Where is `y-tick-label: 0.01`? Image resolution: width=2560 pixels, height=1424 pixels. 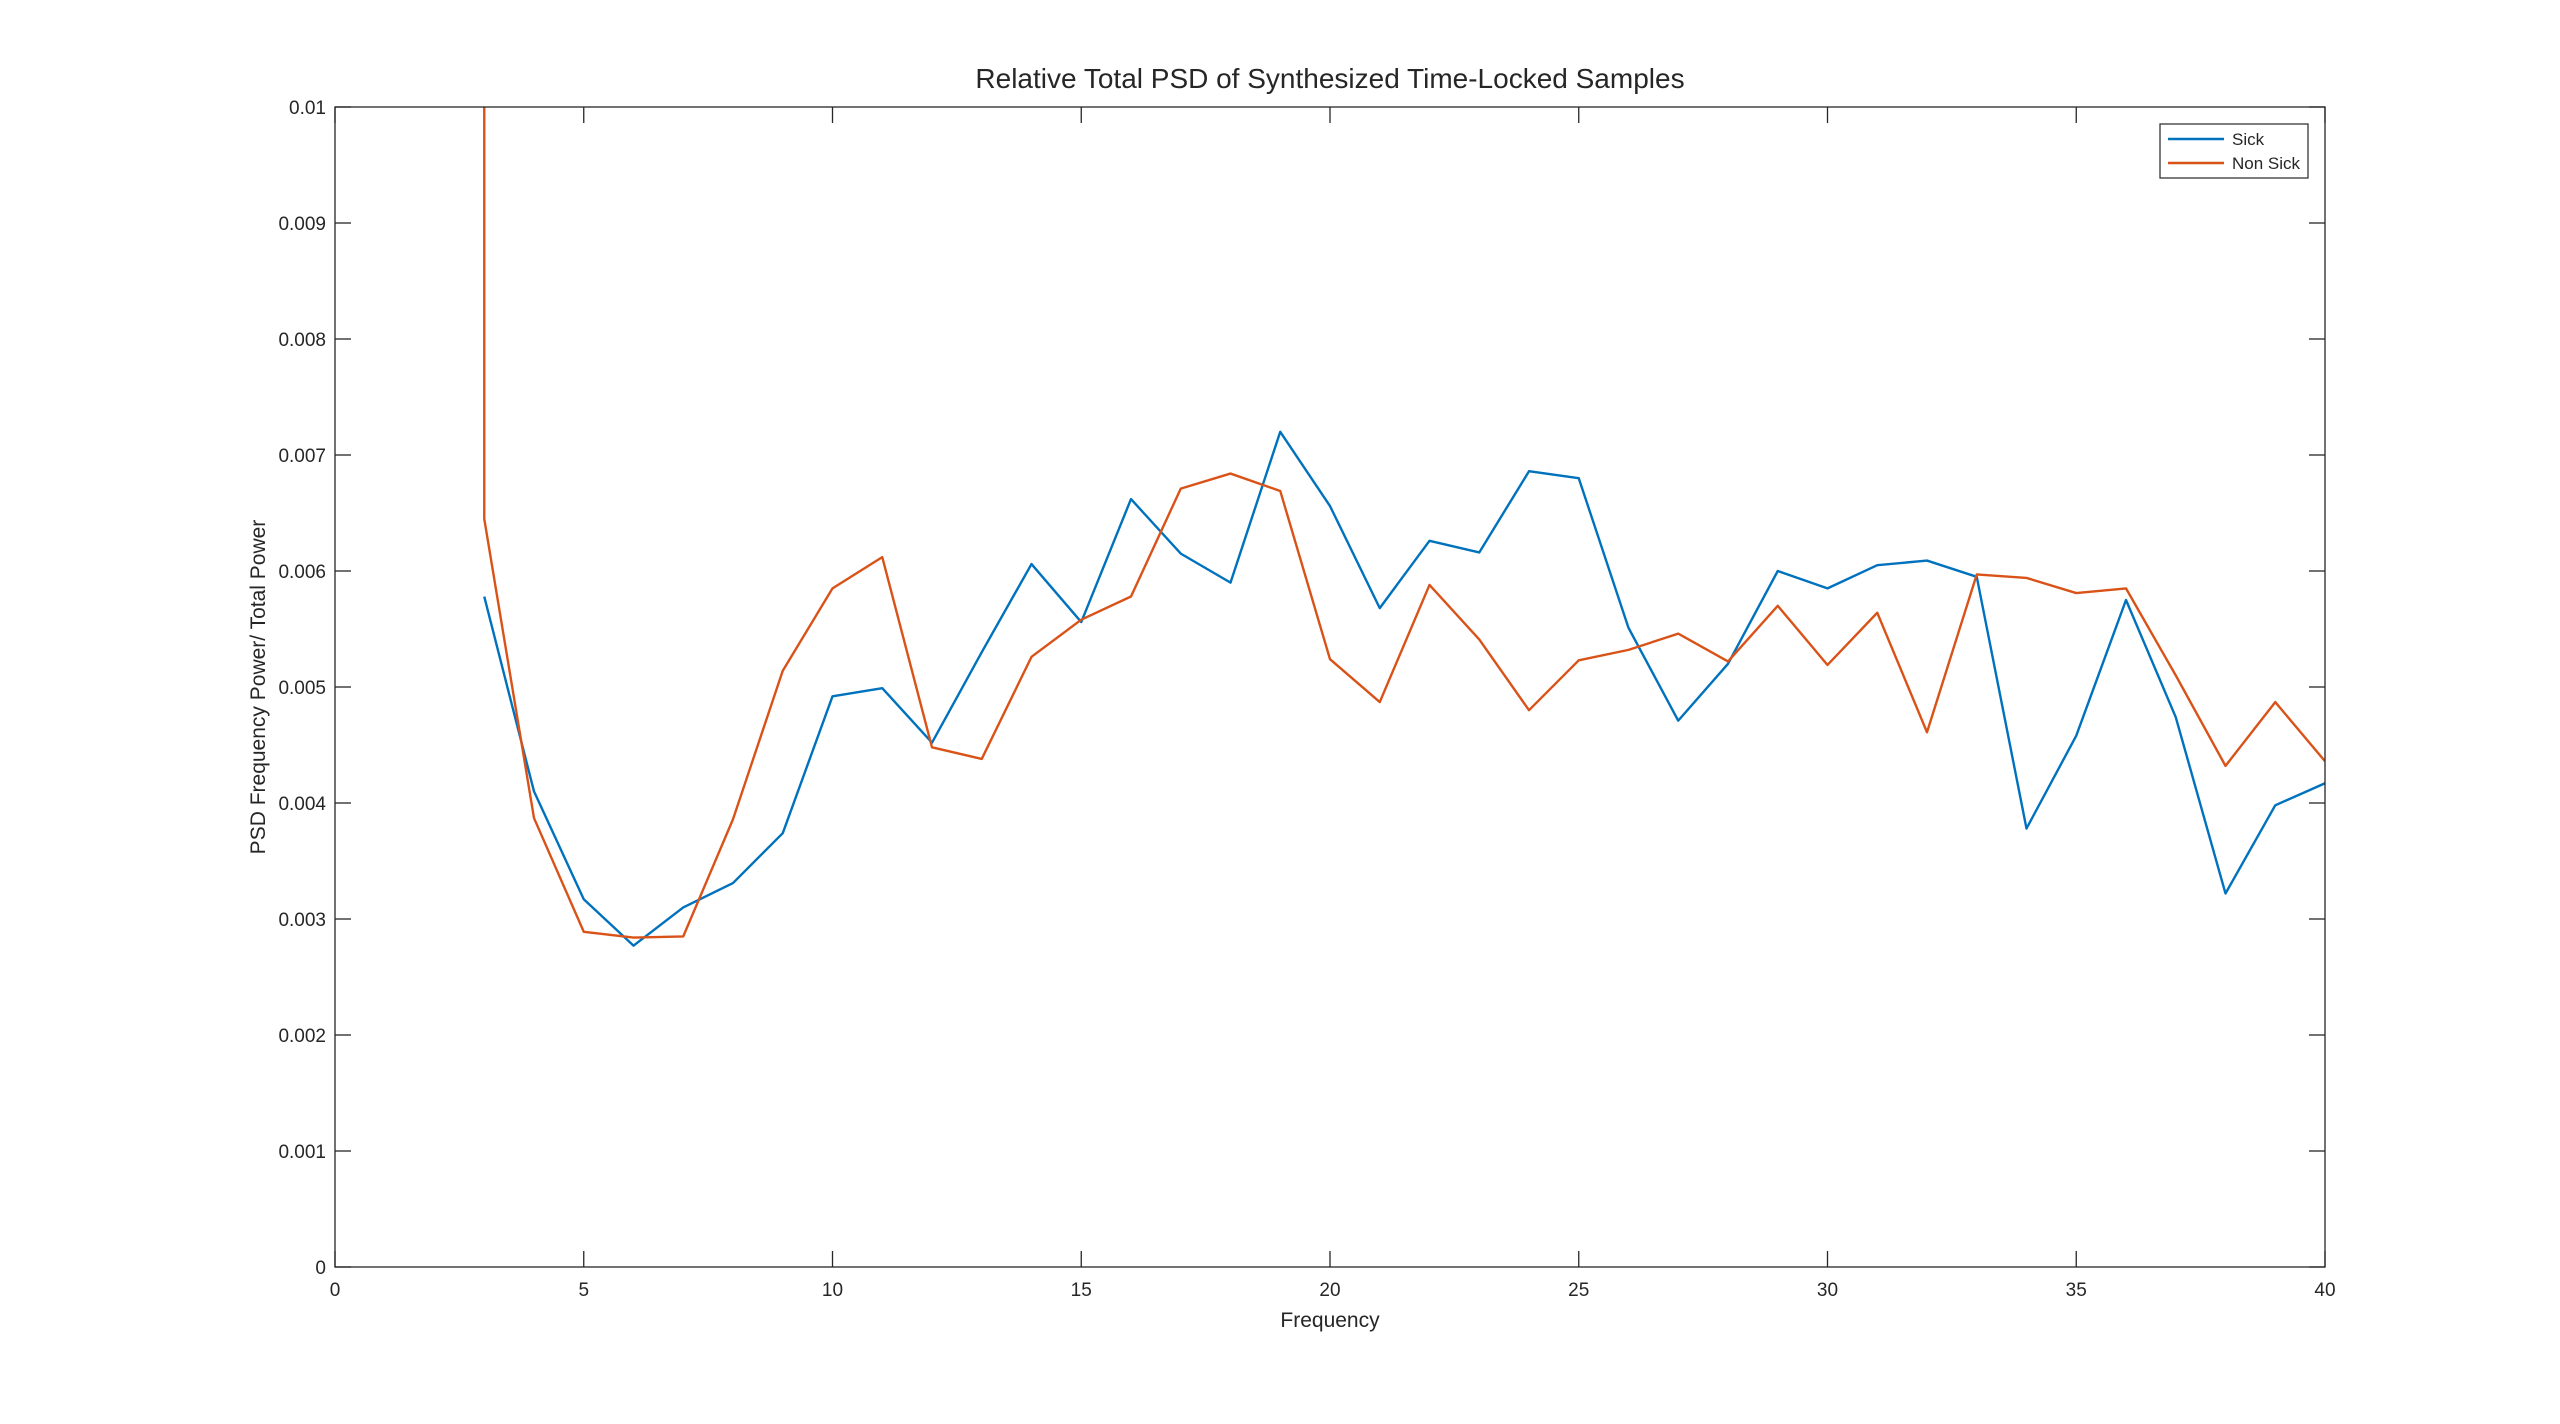
y-tick-label: 0.01 is located at coordinates (307, 108).